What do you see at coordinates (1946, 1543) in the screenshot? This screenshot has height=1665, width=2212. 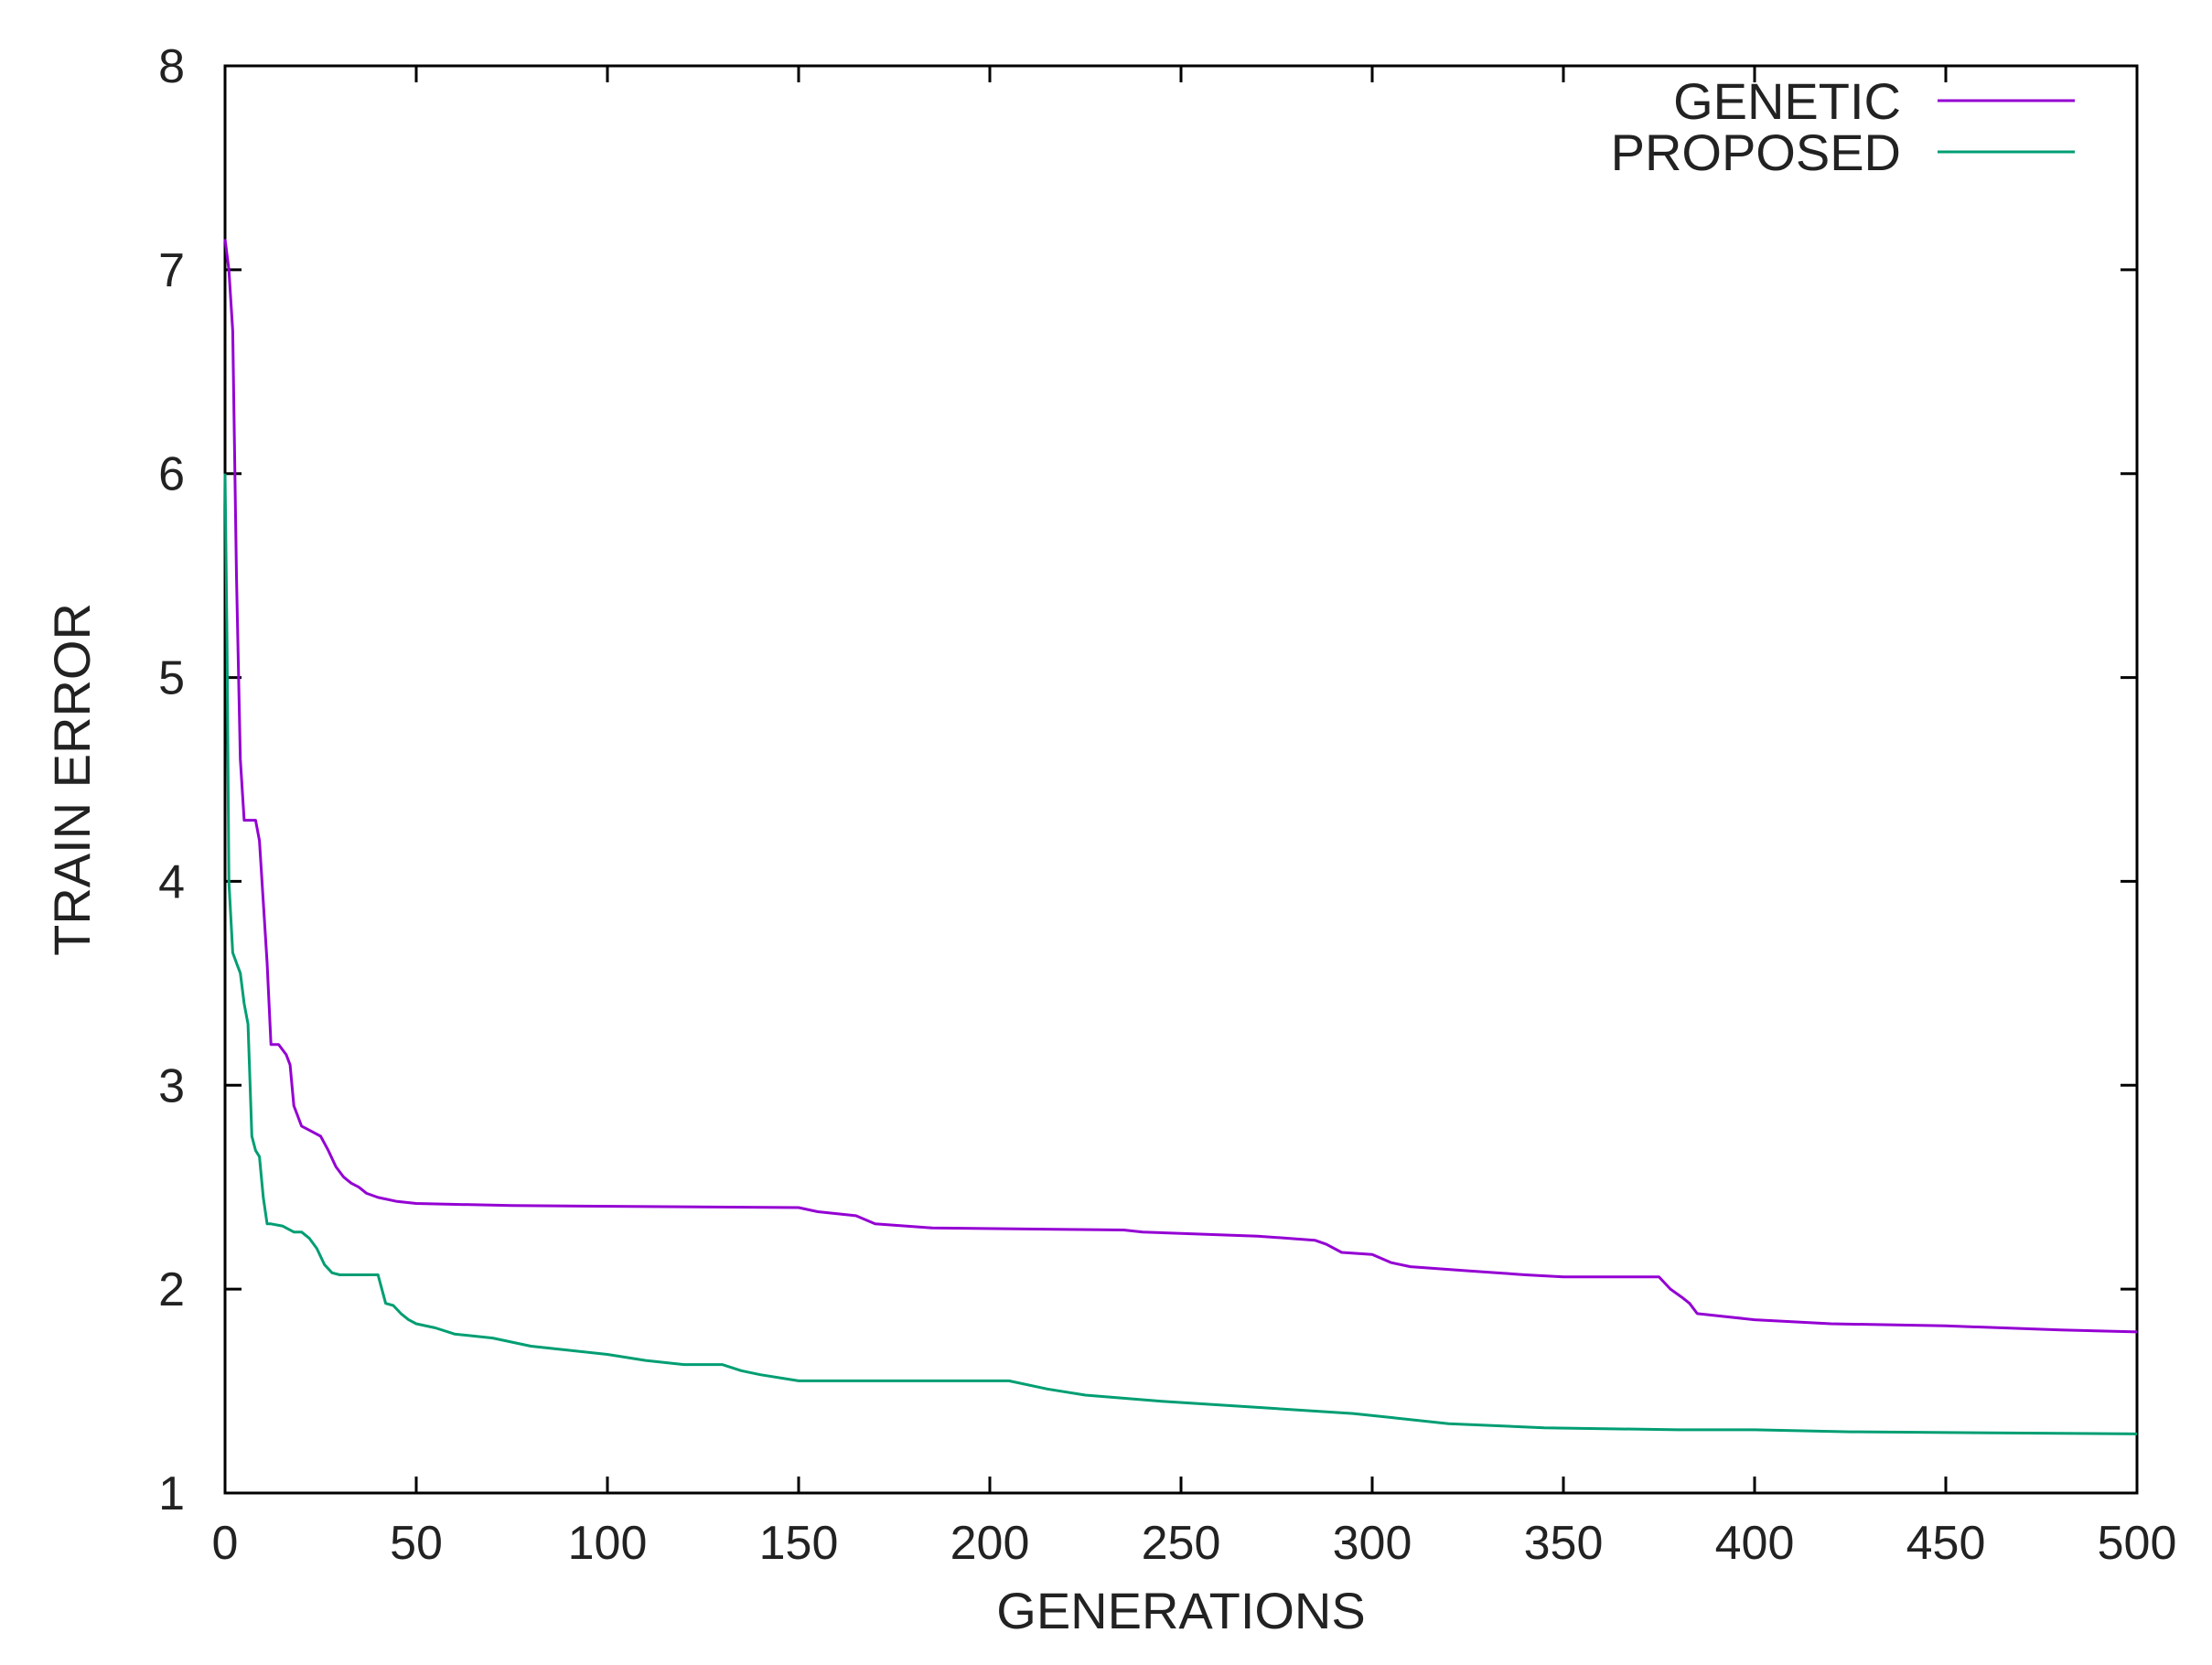 I see `x-tick-label: 450` at bounding box center [1946, 1543].